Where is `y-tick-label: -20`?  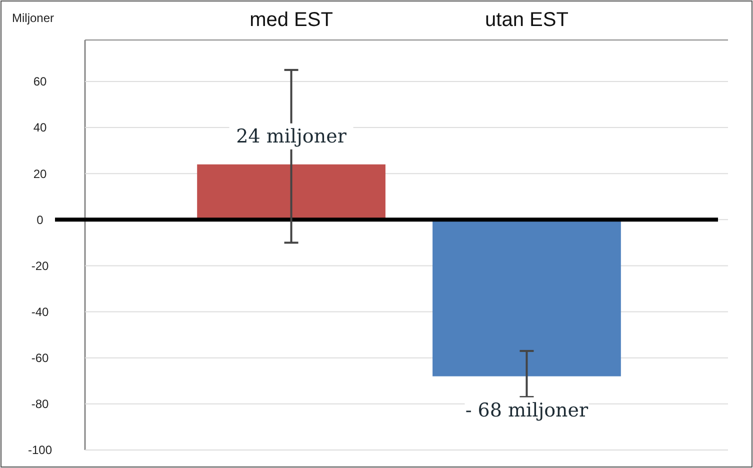
y-tick-label: -20 is located at coordinates (40, 265).